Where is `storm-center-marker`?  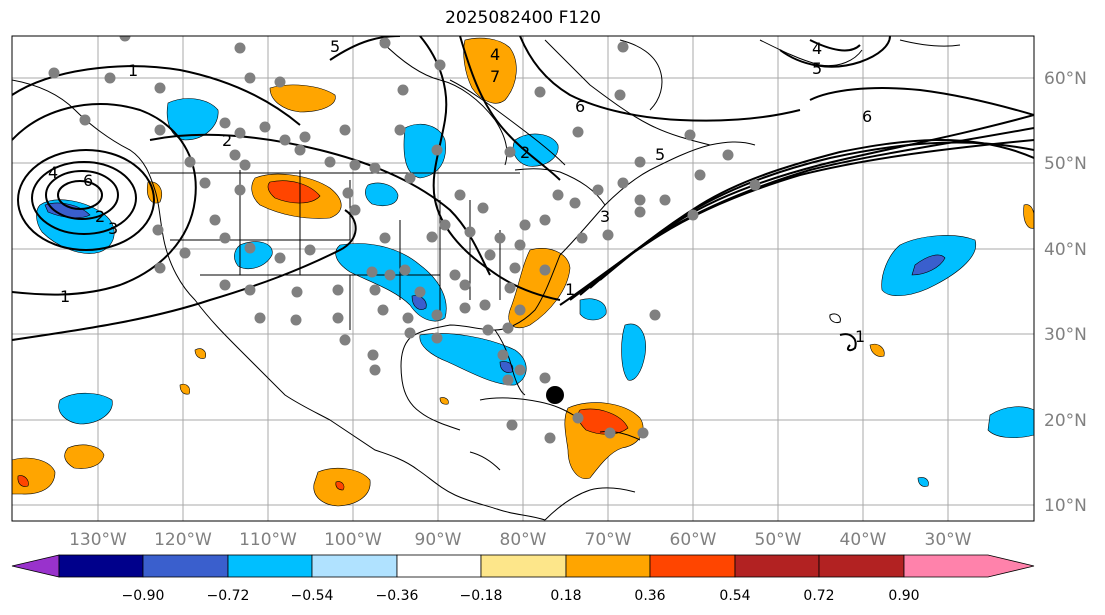
storm-center-marker is located at coordinates (555, 395).